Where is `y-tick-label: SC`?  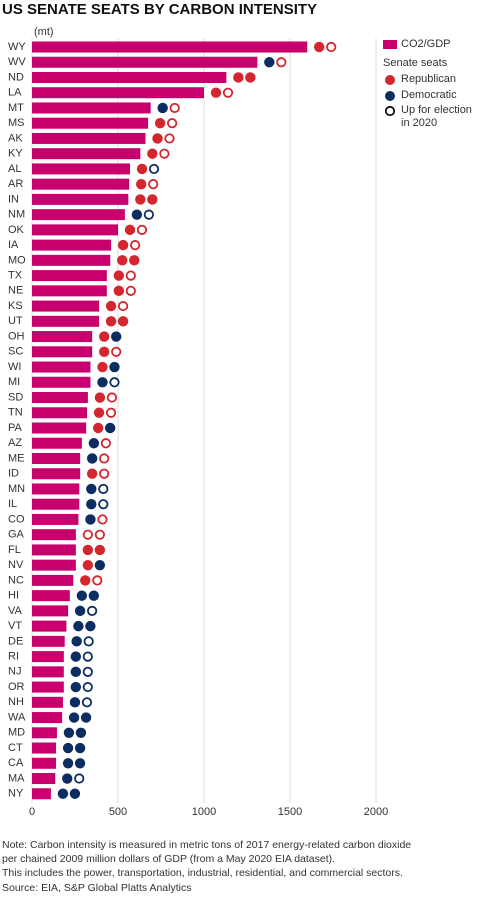
y-tick-label: SC is located at coordinates (15, 352).